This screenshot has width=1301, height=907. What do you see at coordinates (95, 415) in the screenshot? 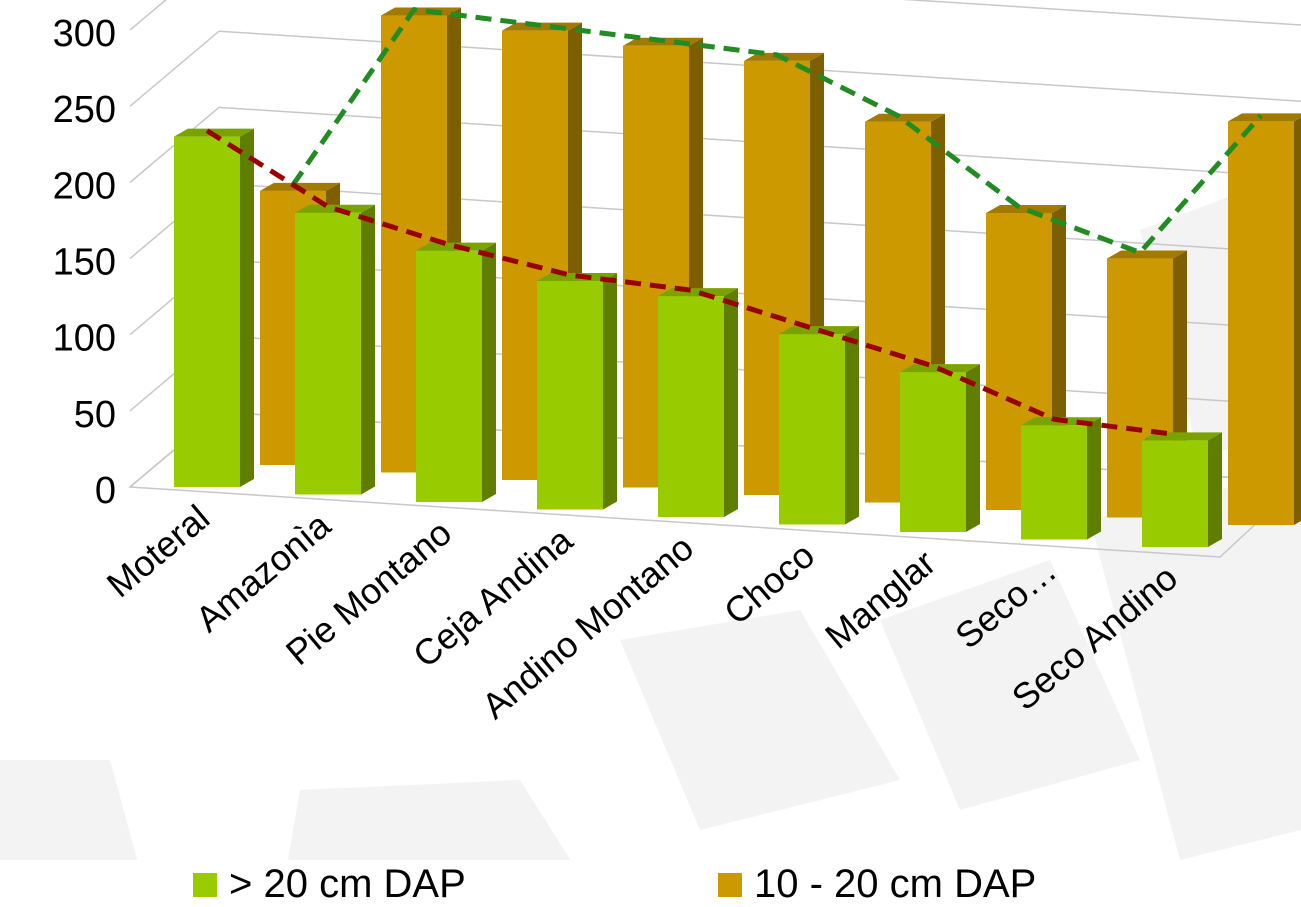
I see `y-tick-label-1: 50` at bounding box center [95, 415].